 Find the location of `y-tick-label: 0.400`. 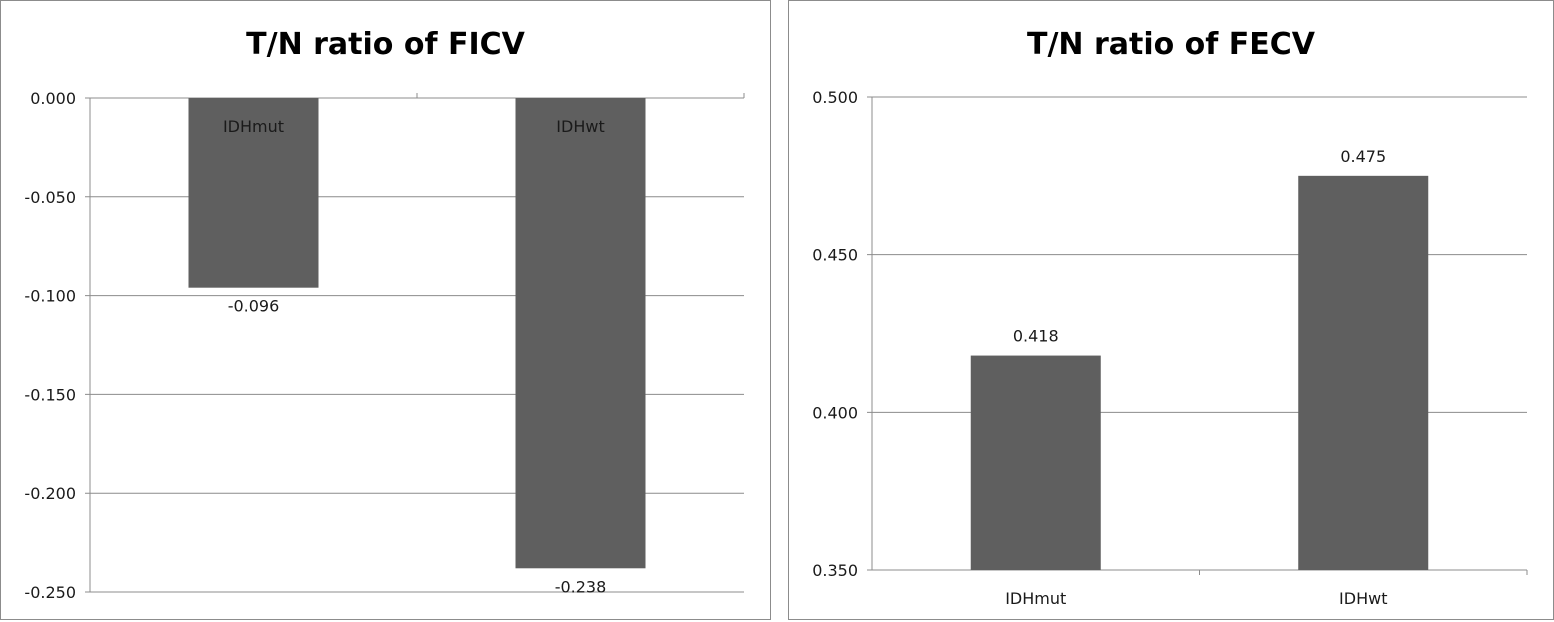

y-tick-label: 0.400 is located at coordinates (835, 412).